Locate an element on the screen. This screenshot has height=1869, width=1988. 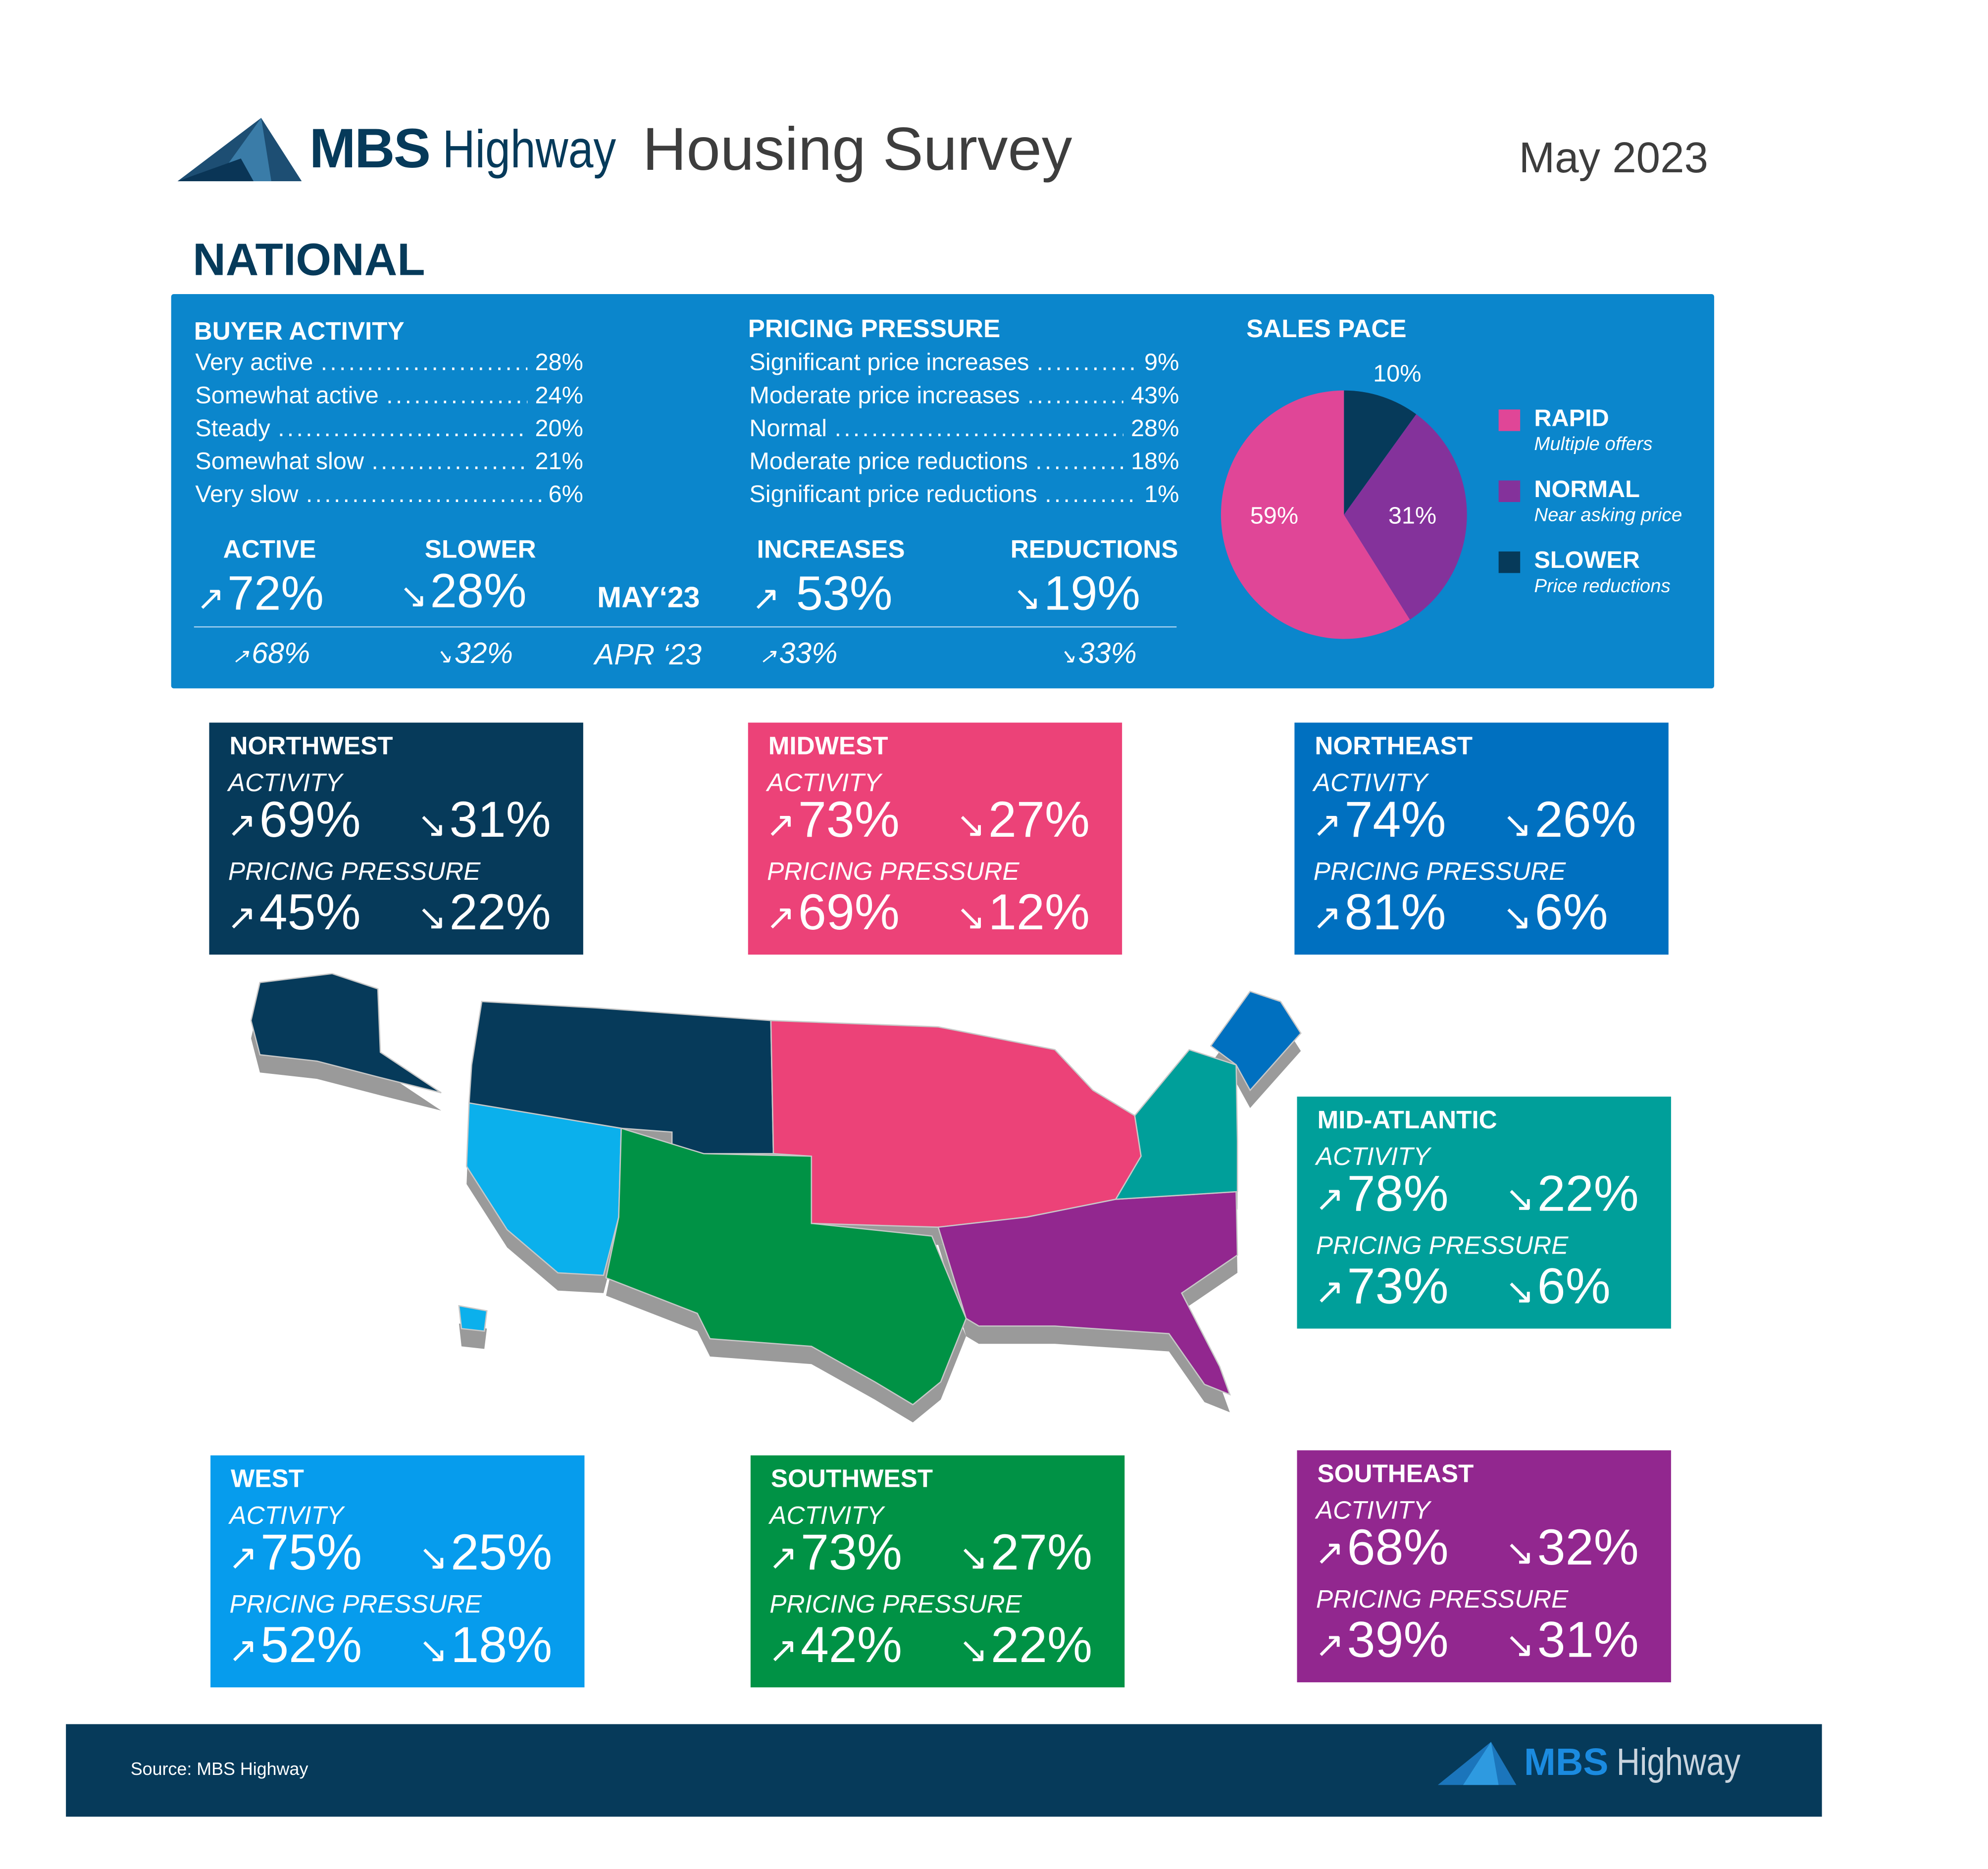
region-name: SOUTHEAST is located at coordinates (1396, 1474).